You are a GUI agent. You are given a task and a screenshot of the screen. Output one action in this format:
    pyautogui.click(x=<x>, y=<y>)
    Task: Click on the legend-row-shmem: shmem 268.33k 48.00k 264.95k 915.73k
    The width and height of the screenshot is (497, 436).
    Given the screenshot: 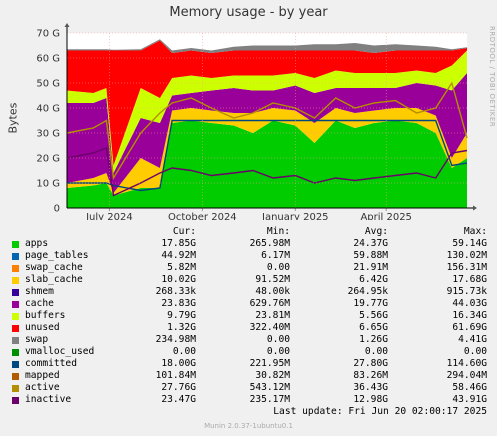 What is the action you would take?
    pyautogui.click(x=250, y=292)
    